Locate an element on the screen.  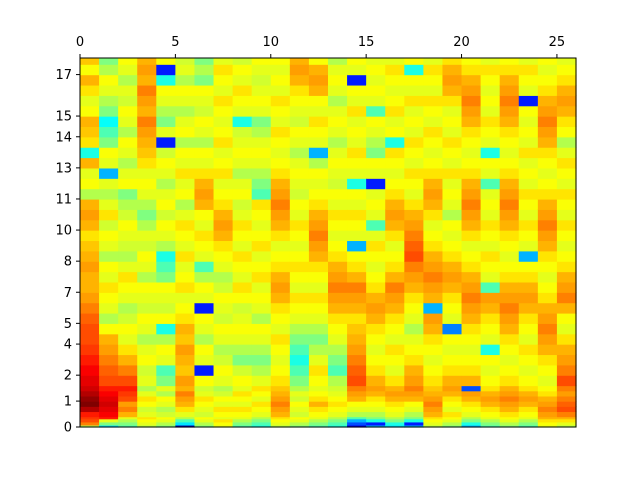
y-tick-label: 4 is located at coordinates (68, 345).